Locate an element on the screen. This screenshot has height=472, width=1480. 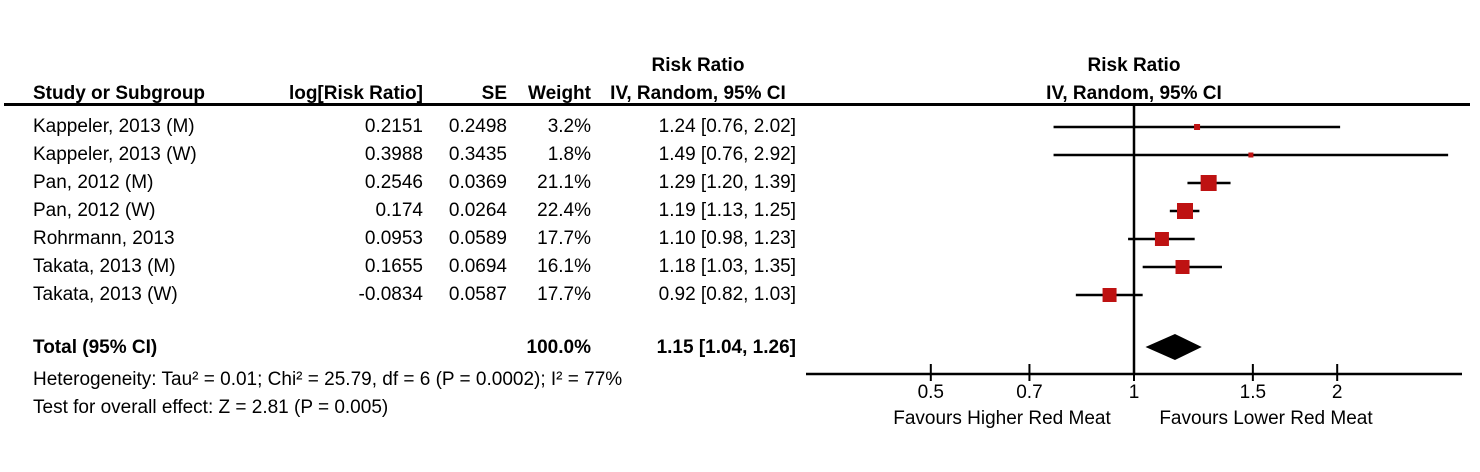
se-value: 0.0264 is located at coordinates (477, 210).